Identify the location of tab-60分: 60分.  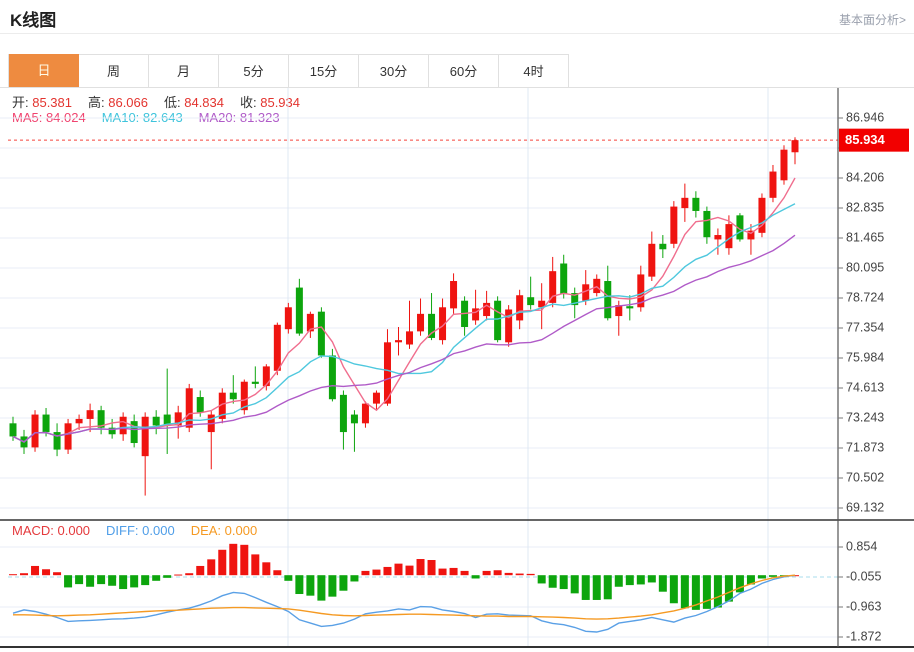
(464, 70).